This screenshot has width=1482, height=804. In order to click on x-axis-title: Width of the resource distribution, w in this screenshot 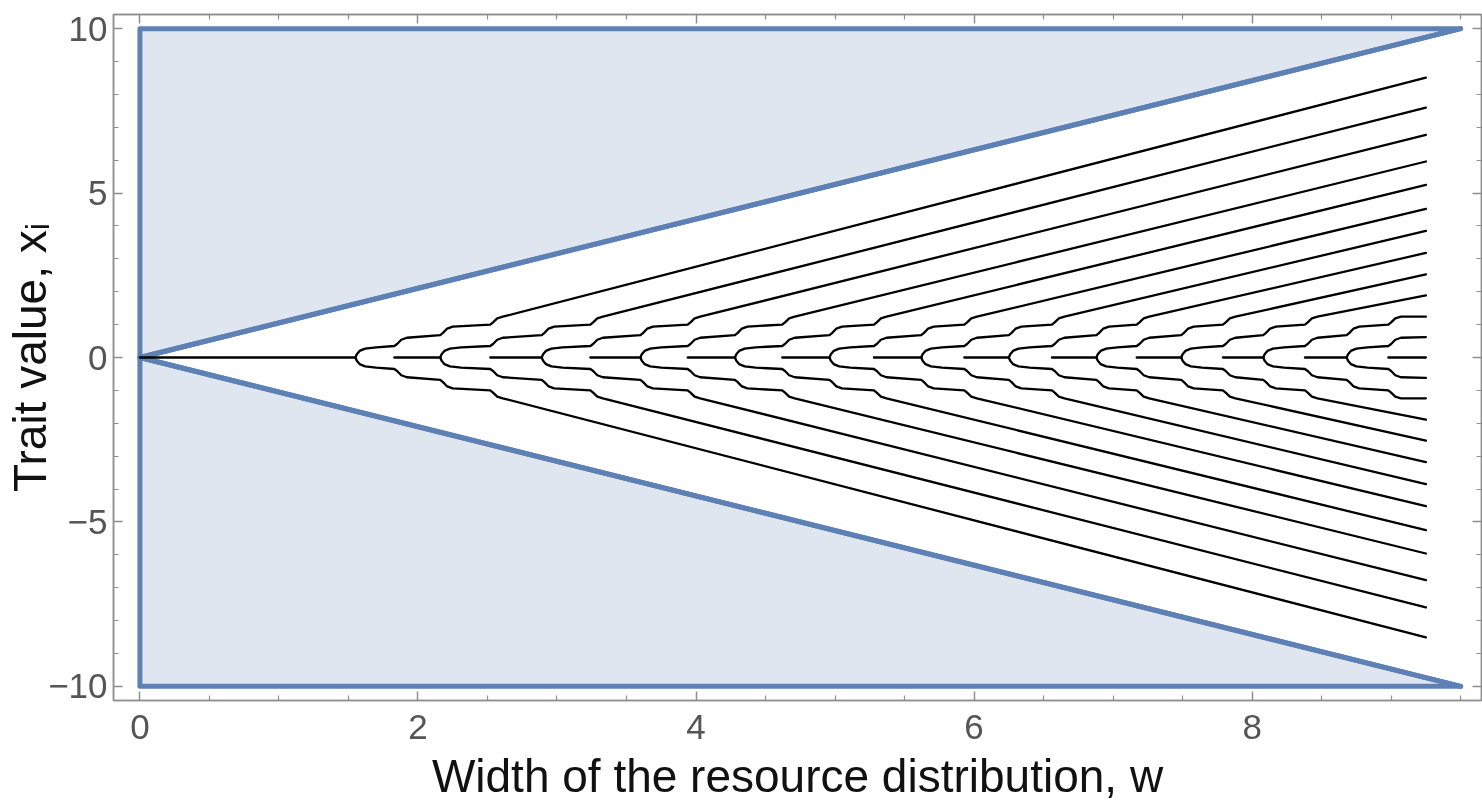, I will do `click(797, 775)`.